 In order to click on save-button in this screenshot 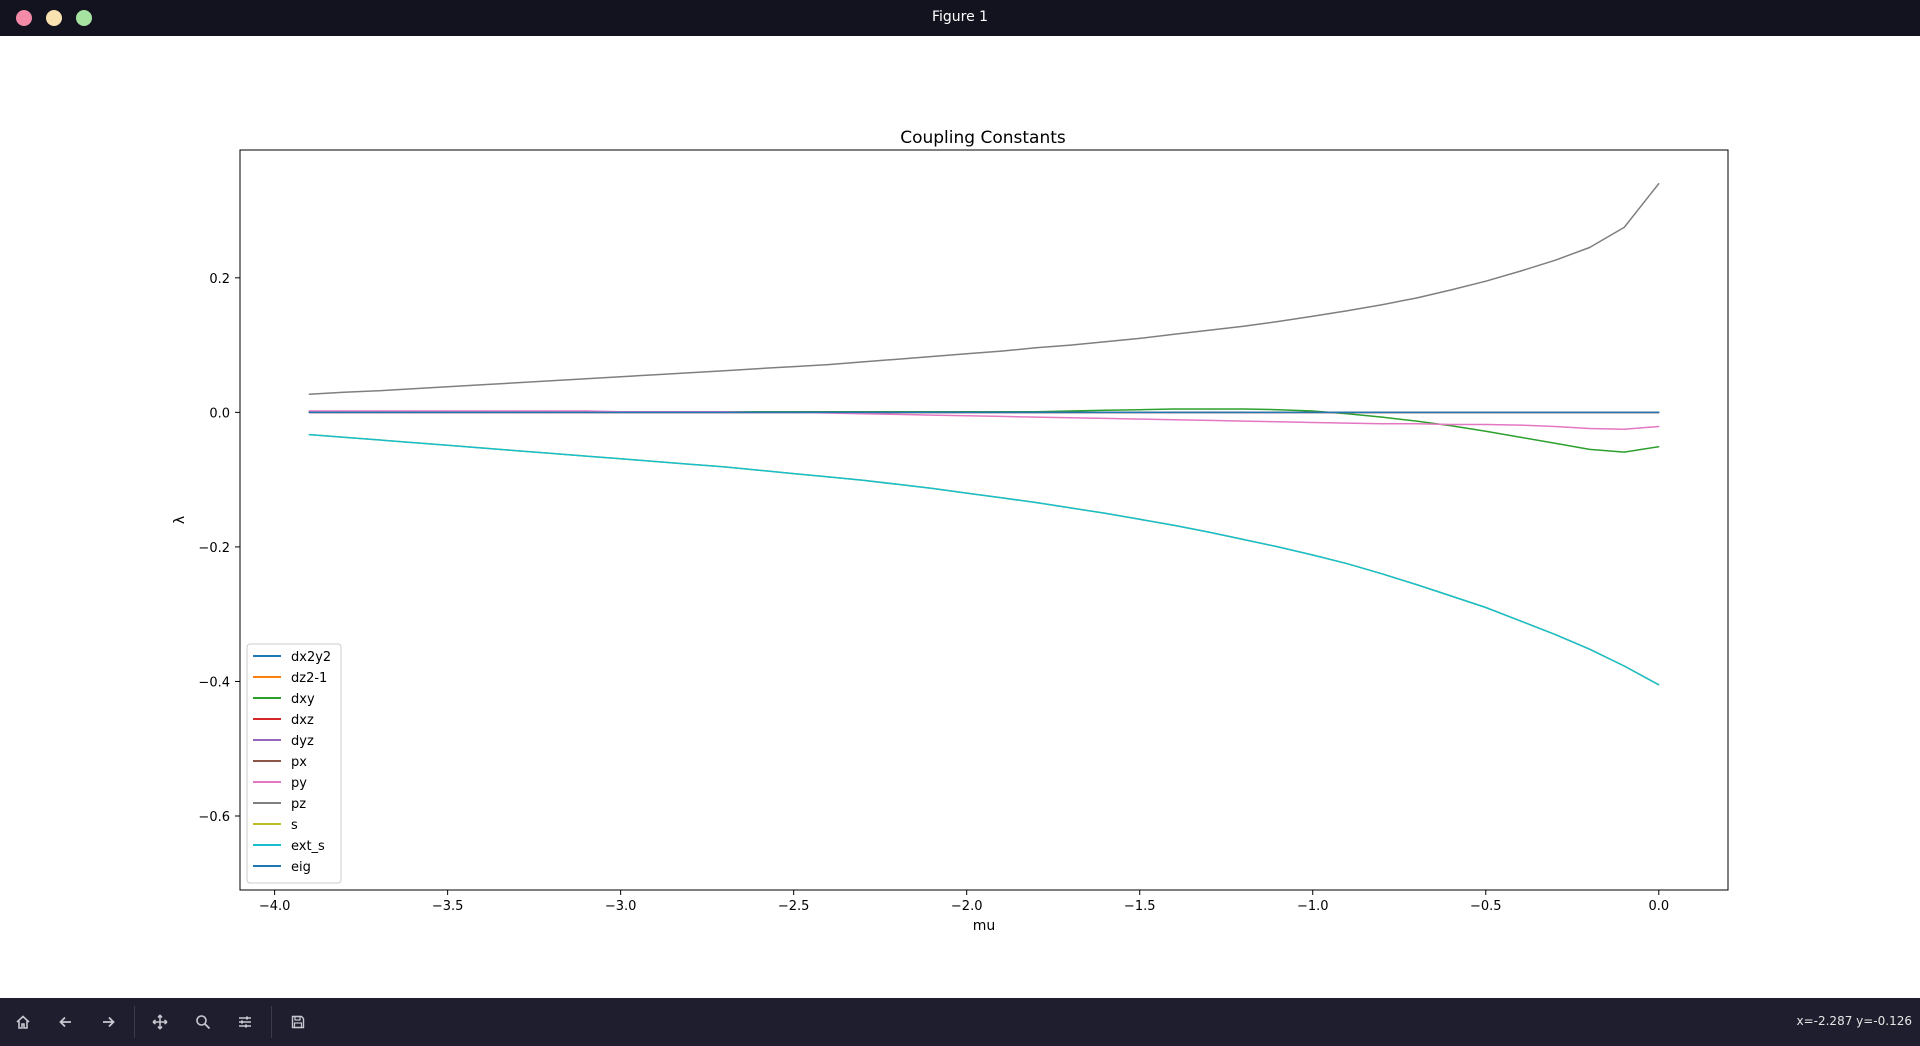, I will do `click(298, 1022)`.